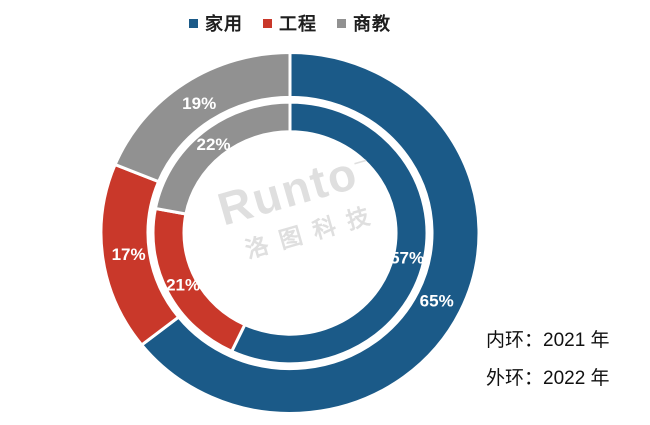 This screenshot has height=425, width=650. What do you see at coordinates (199, 103) in the screenshot?
I see `segment-label: 19%` at bounding box center [199, 103].